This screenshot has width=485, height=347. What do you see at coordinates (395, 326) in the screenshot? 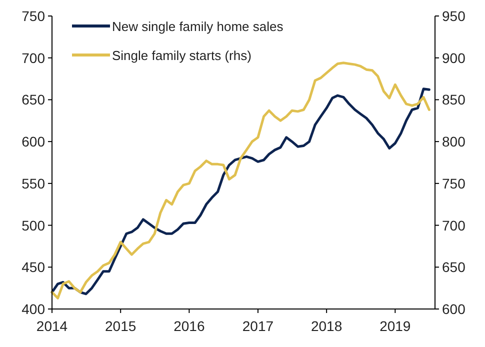
I see `x-tick-label: 2019` at bounding box center [395, 326].